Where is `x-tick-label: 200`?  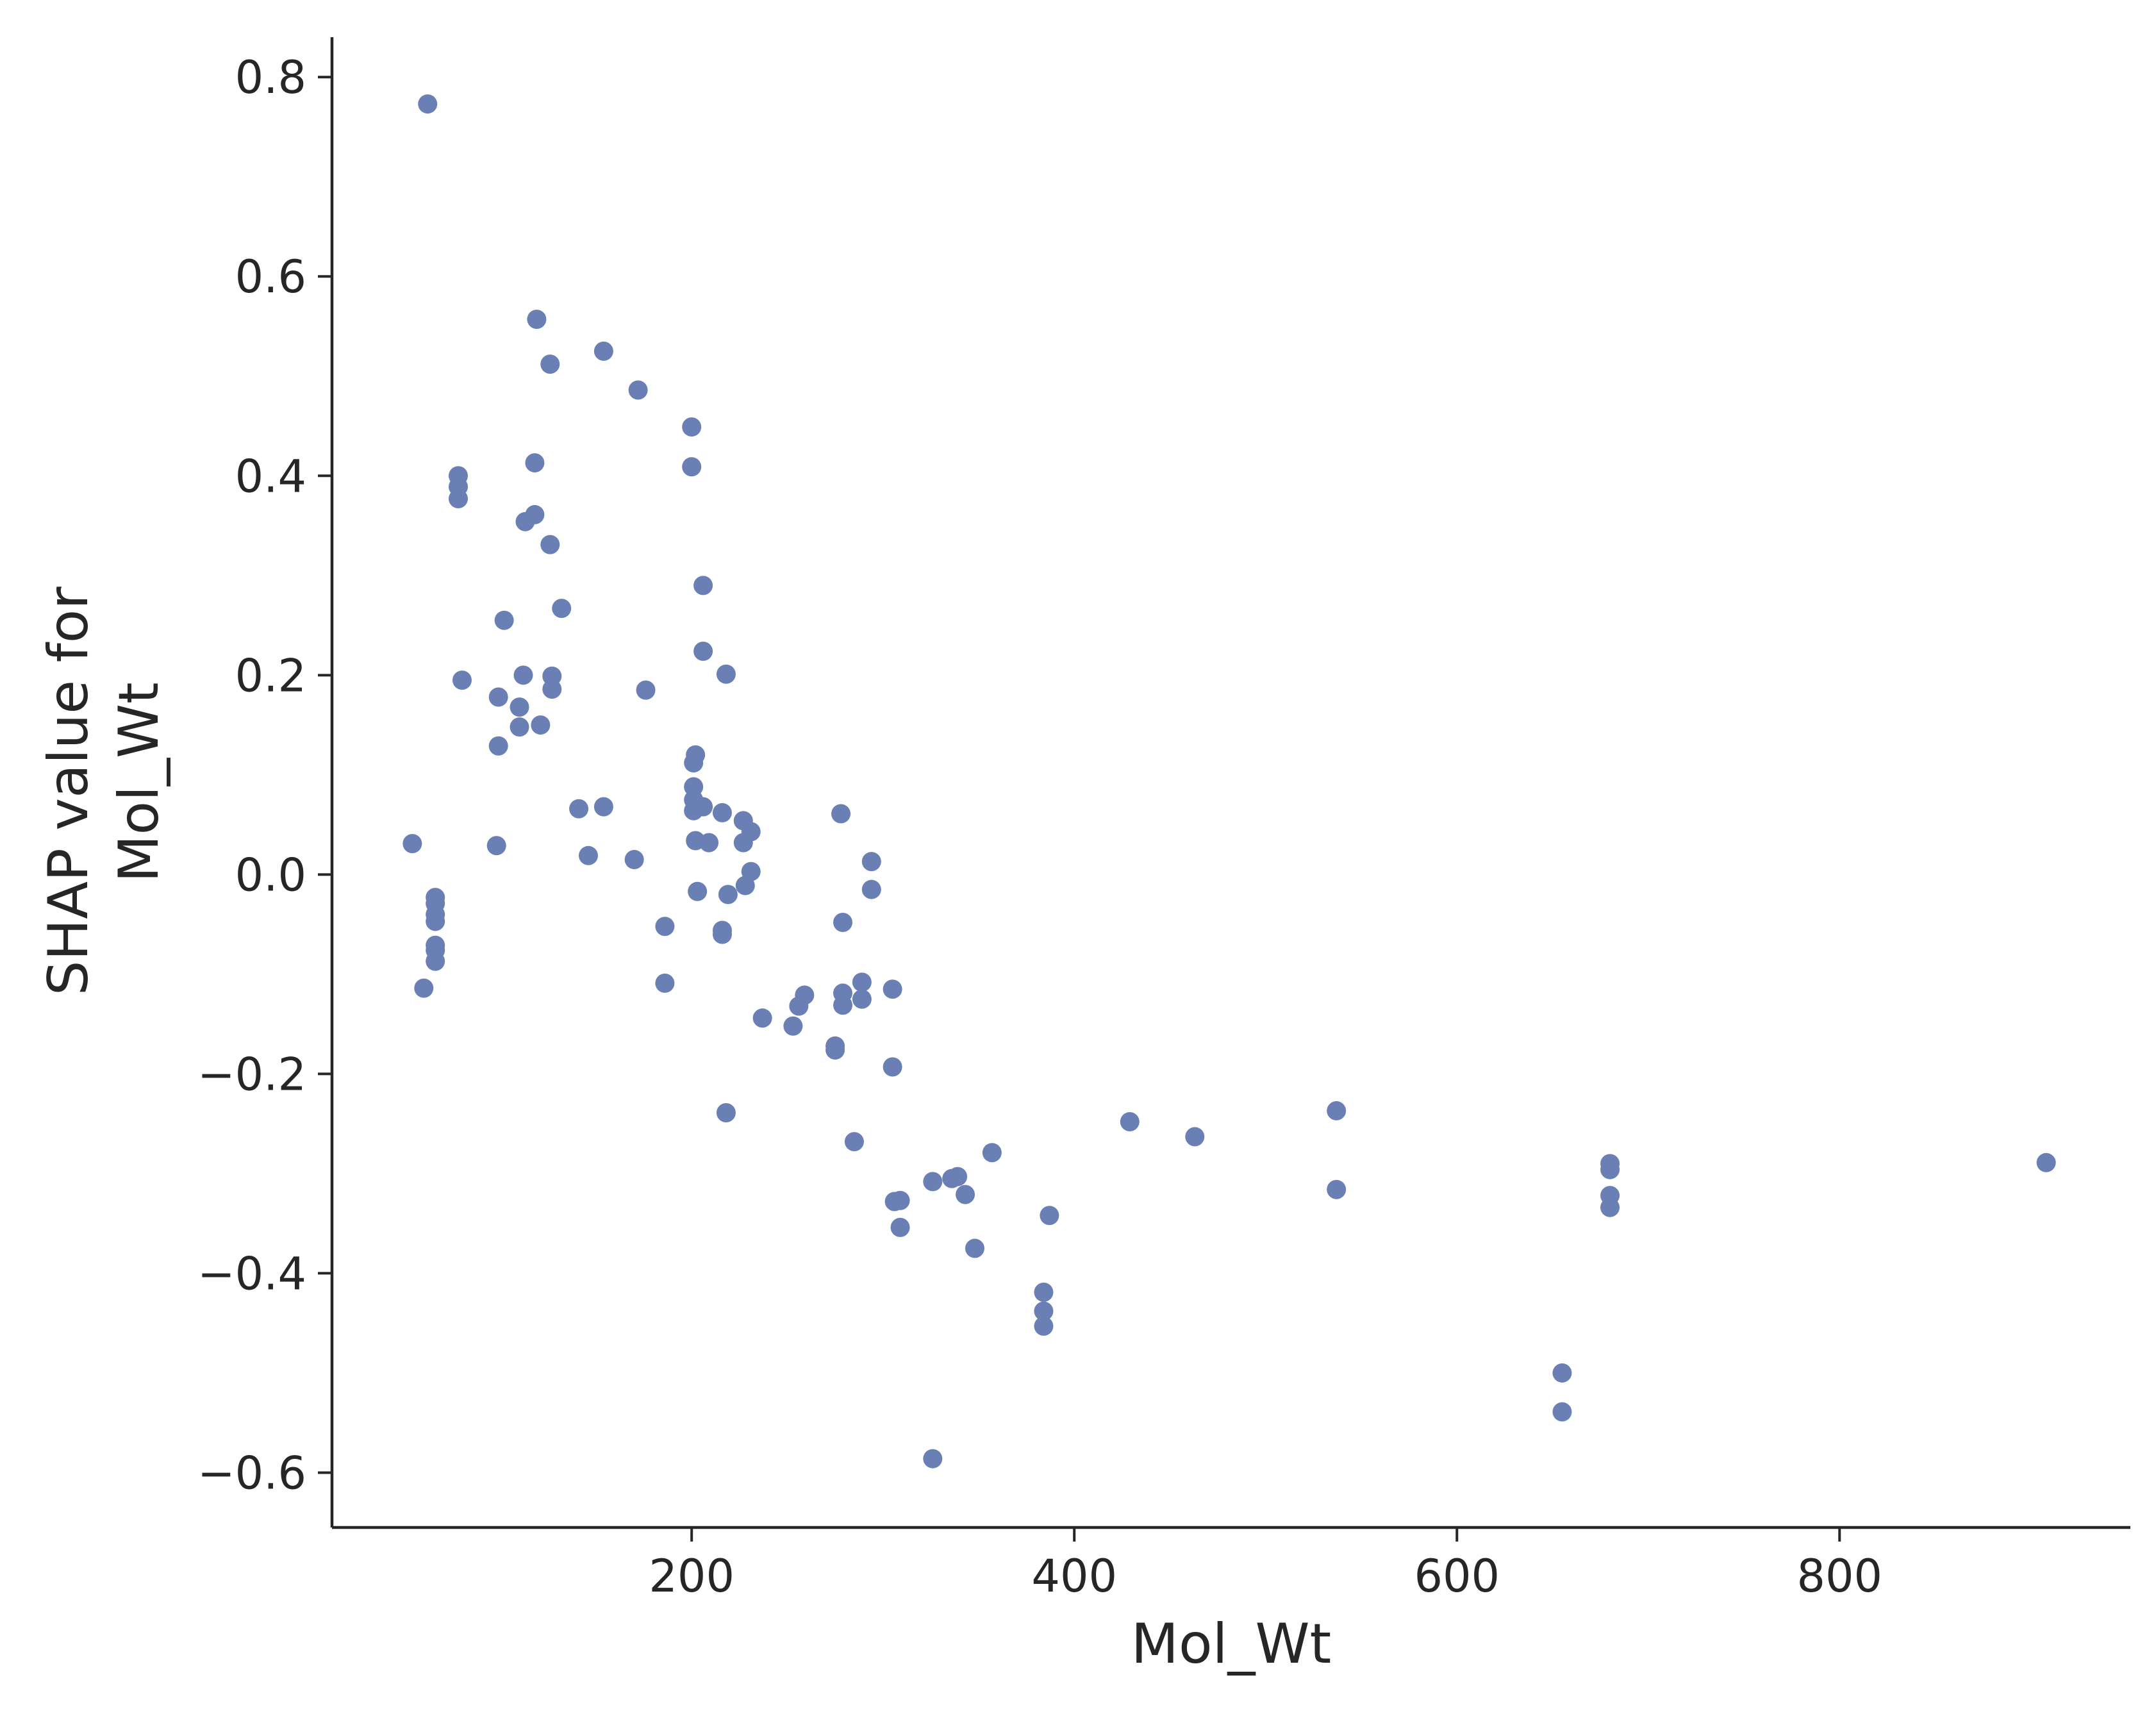
x-tick-label: 200 is located at coordinates (692, 1576).